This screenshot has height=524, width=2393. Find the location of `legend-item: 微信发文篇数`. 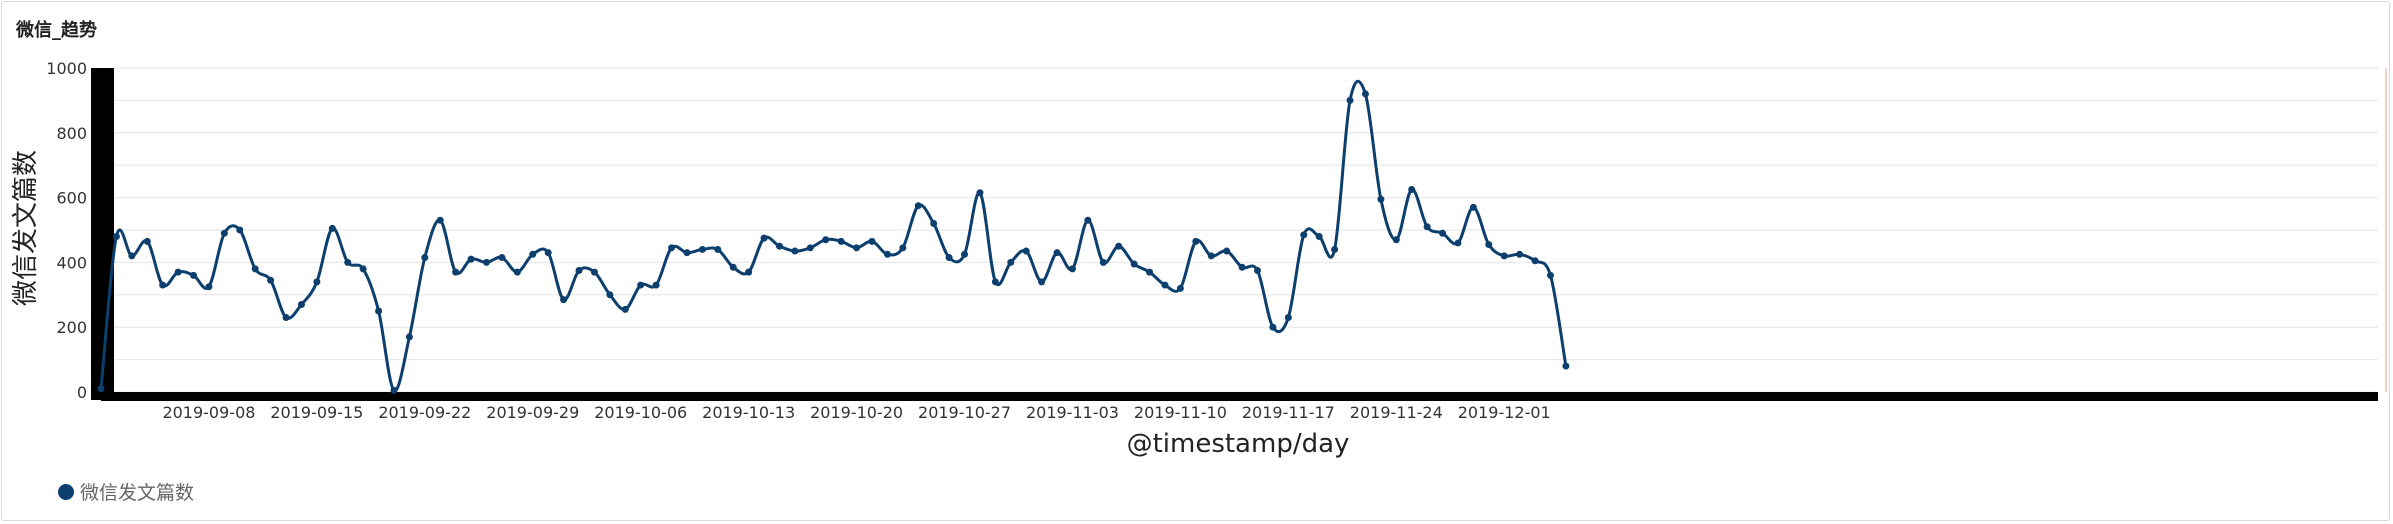

legend-item: 微信发文篇数 is located at coordinates (126, 491).